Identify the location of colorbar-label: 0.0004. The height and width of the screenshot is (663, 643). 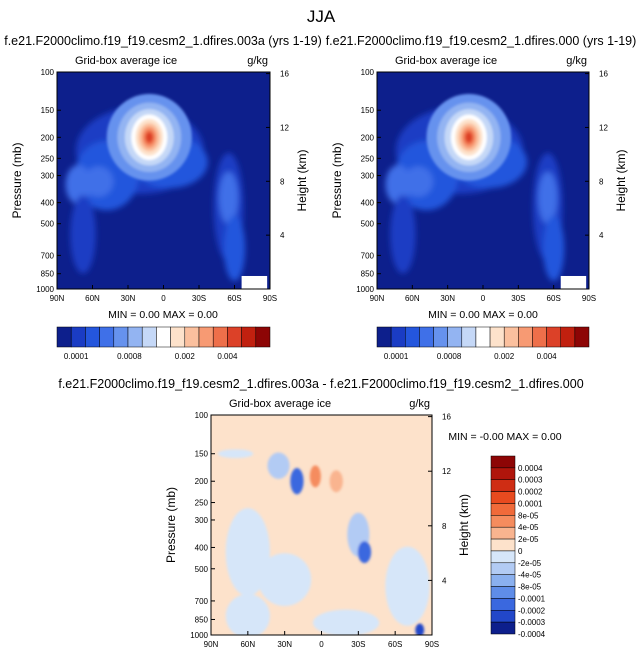
(530, 468).